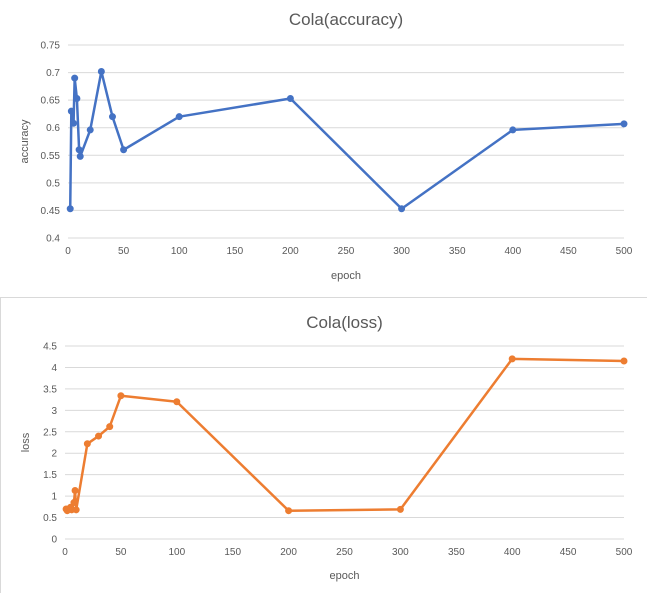 The image size is (647, 593). Describe the element at coordinates (53, 239) in the screenshot. I see `y-tick-label: 0.4` at that location.